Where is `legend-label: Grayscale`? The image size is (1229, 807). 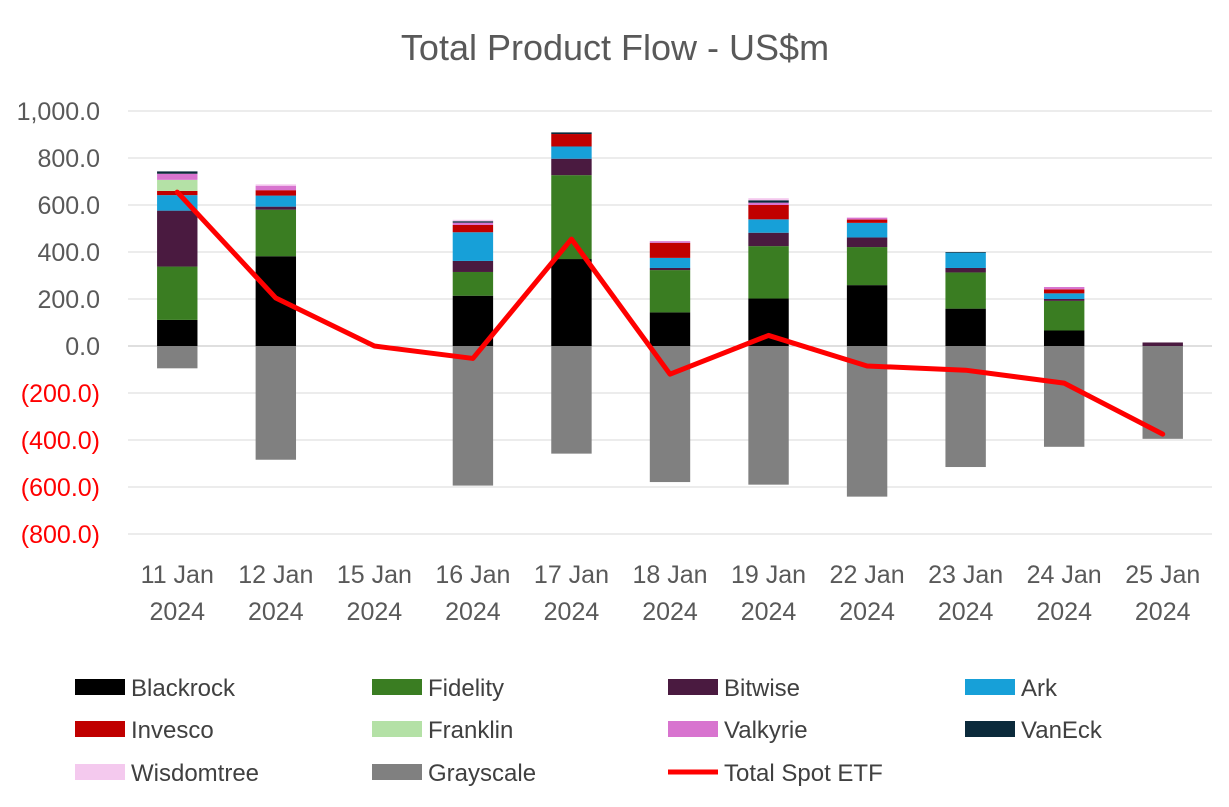 legend-label: Grayscale is located at coordinates (482, 773).